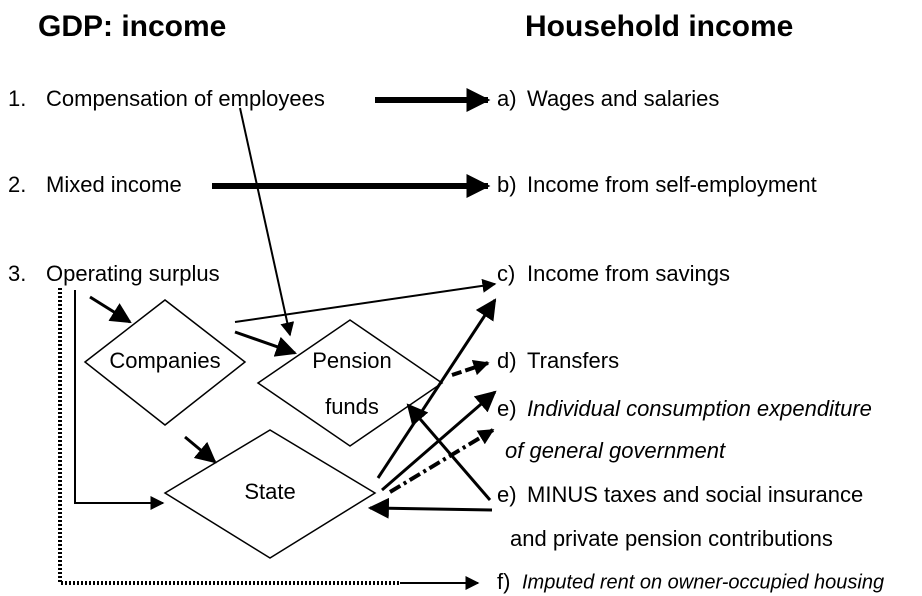 This screenshot has width=922, height=596. What do you see at coordinates (672, 184) in the screenshot?
I see `right-item: Income from self-employment` at bounding box center [672, 184].